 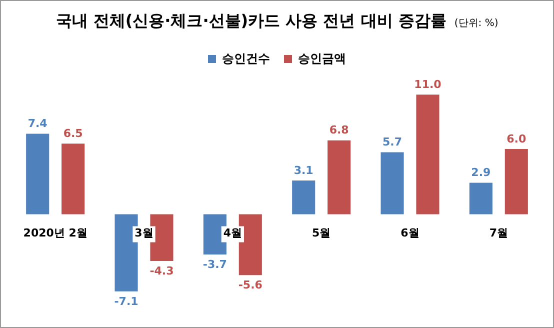 What do you see at coordinates (321, 233) in the screenshot?
I see `x-tick-label: 5월` at bounding box center [321, 233].